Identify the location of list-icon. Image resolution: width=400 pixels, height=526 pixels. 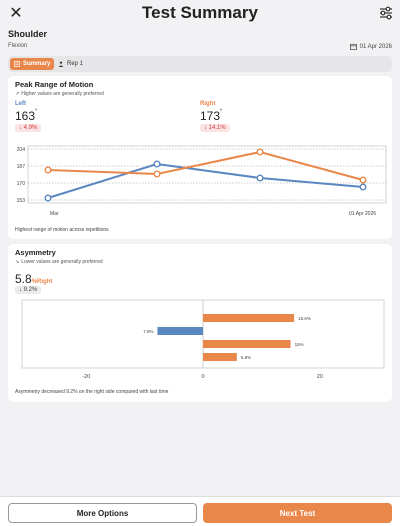
(17, 64).